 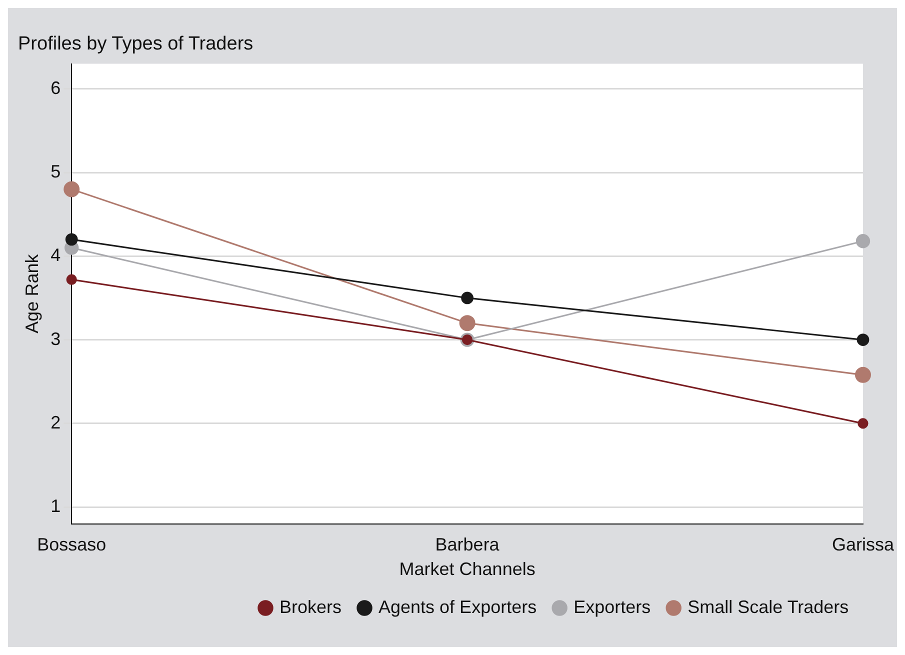 What do you see at coordinates (55, 422) in the screenshot?
I see `y-tick-label: 2` at bounding box center [55, 422].